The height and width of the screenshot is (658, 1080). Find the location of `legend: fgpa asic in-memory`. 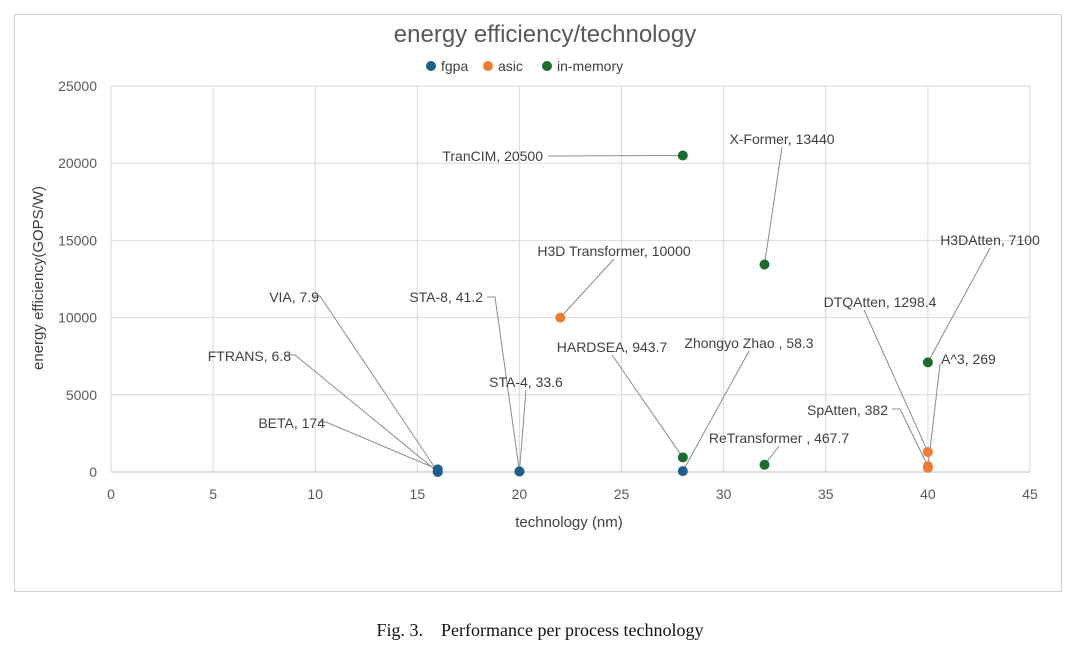

legend: fgpa asic in-memory is located at coordinates (524, 66).